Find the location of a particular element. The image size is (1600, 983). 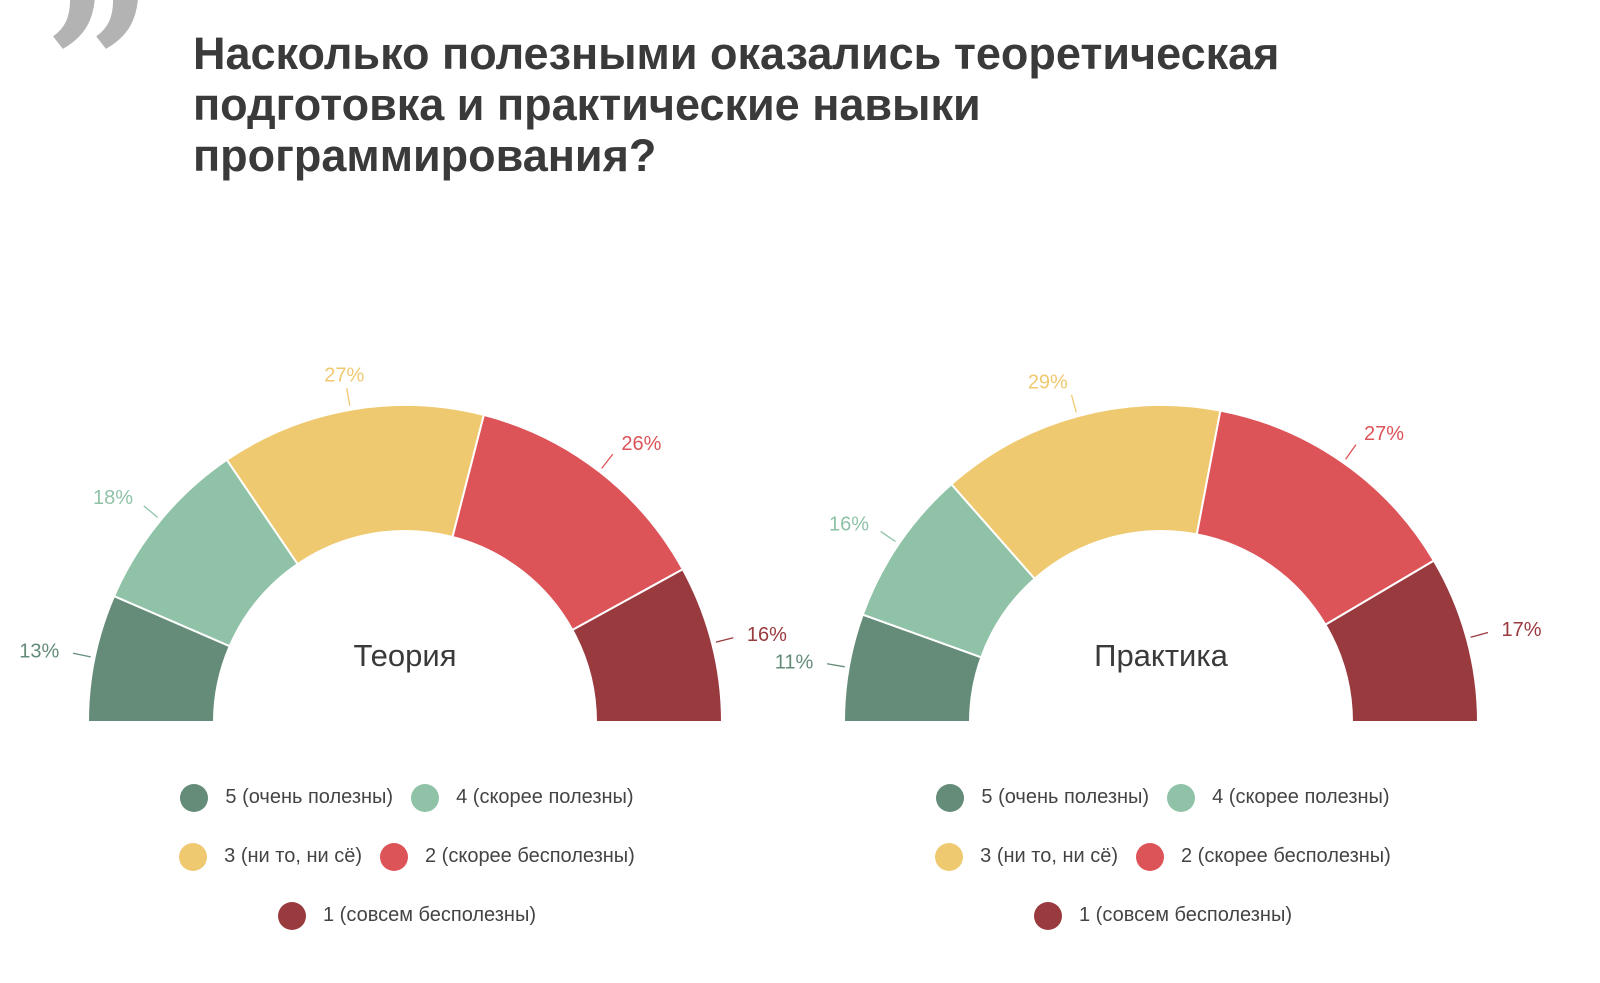

center-label: Практика is located at coordinates (1161, 655).